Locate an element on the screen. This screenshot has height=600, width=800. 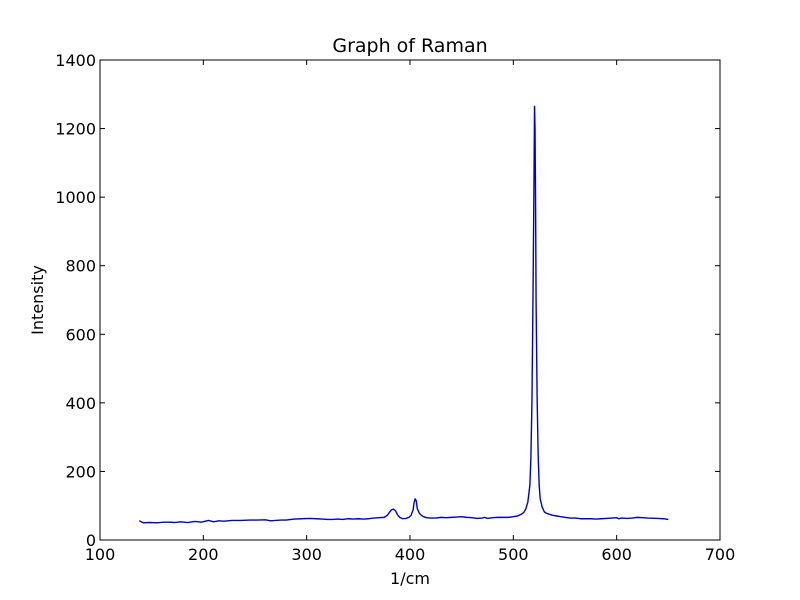
y-tick-label: 600 is located at coordinates (80, 334).